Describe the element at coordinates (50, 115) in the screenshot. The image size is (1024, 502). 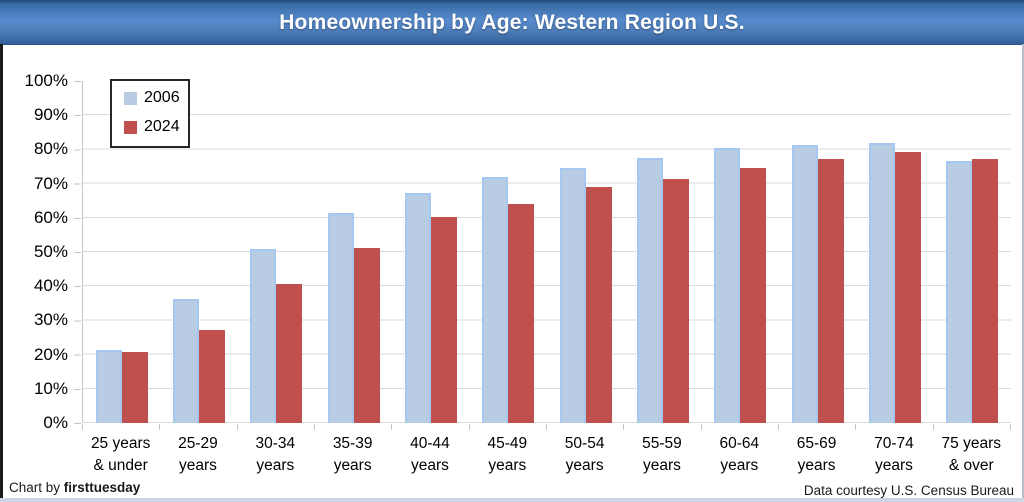
I see `y-tick-label: 90%` at that location.